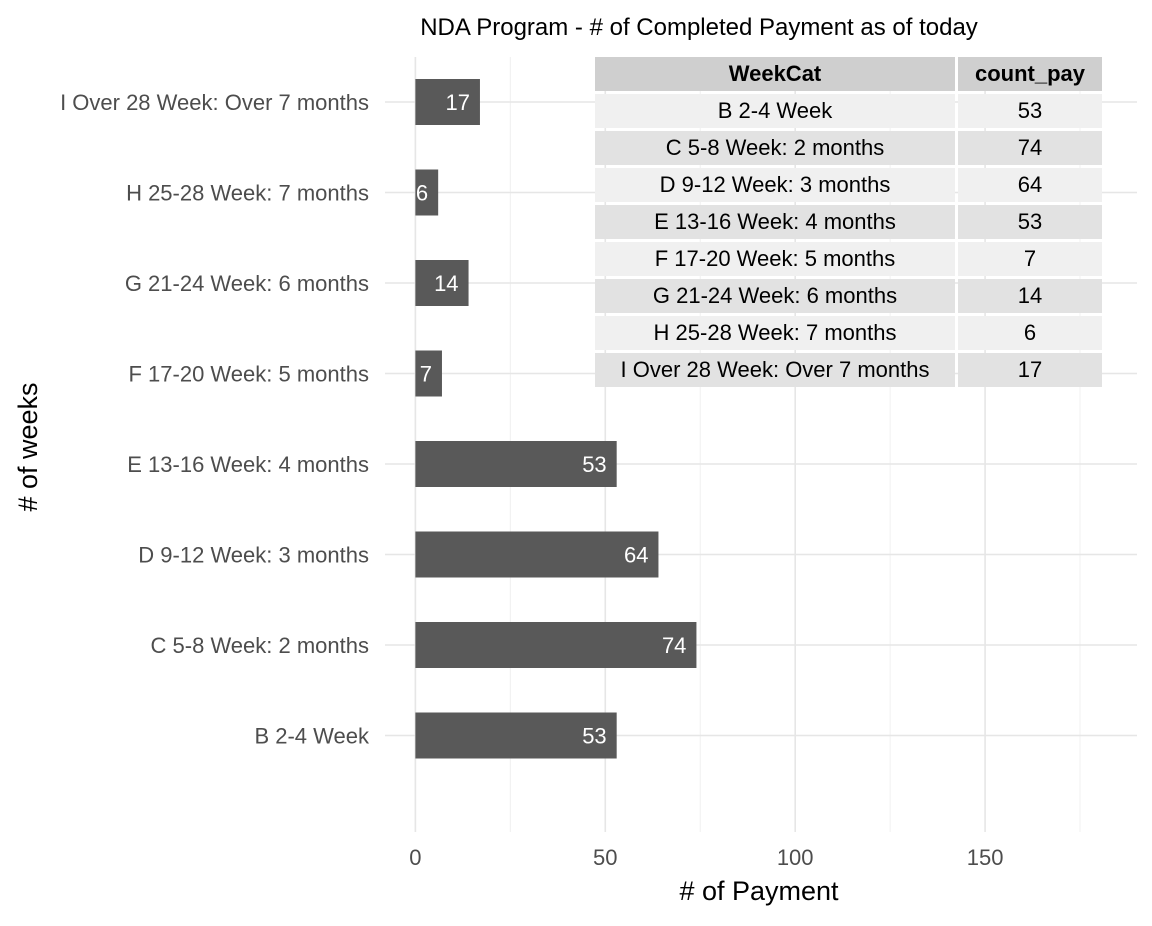 The image size is (1152, 926). What do you see at coordinates (312, 736) in the screenshot?
I see `y-tick-label: B 2-4 Week` at bounding box center [312, 736].